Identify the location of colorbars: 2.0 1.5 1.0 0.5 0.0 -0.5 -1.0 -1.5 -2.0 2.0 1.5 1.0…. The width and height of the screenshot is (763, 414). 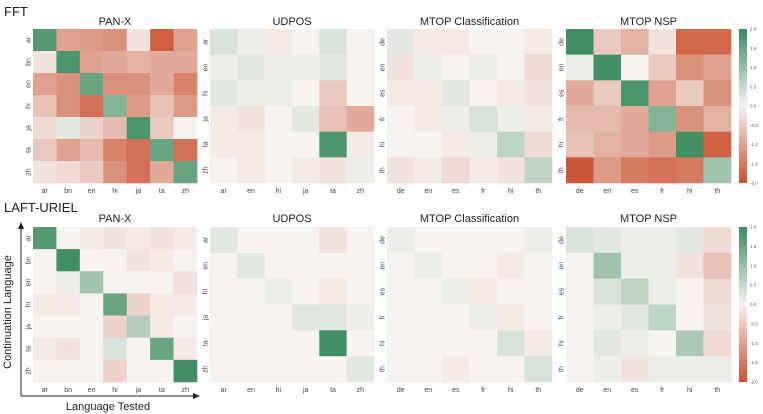
(748, 206).